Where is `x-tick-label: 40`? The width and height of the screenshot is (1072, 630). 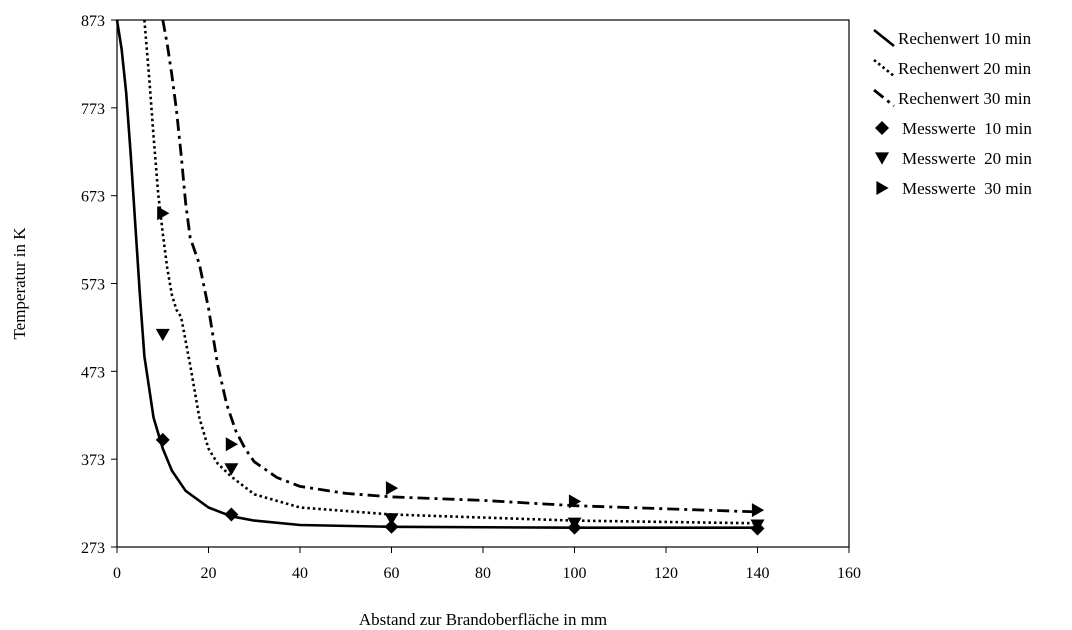 x-tick-label: 40 is located at coordinates (300, 573).